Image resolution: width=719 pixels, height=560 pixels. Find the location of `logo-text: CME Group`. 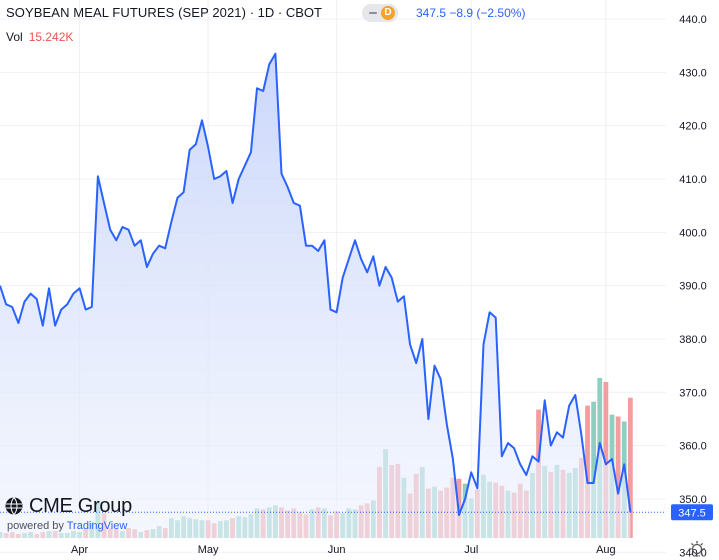

logo-text: CME Group is located at coordinates (80, 506).